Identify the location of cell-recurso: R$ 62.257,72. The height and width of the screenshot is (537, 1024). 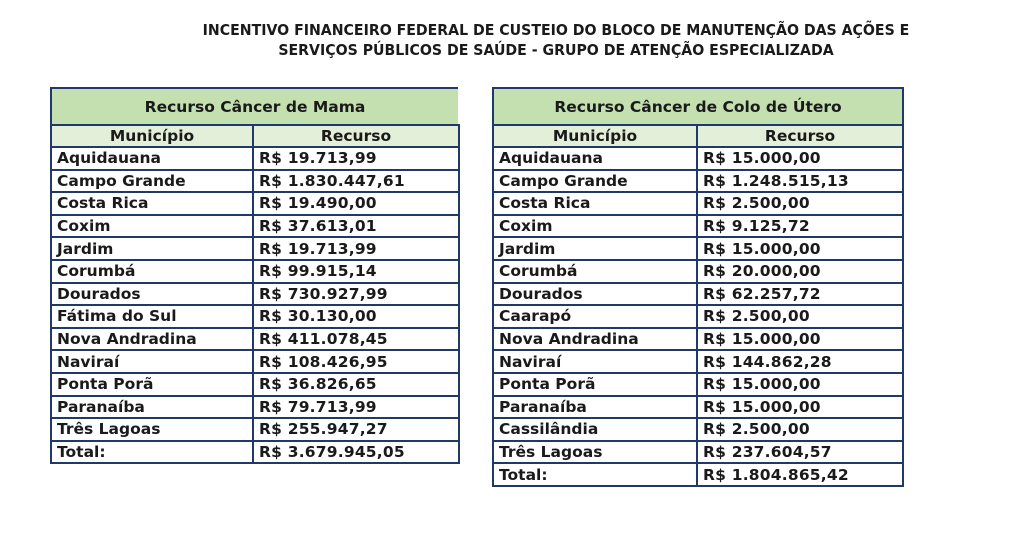
(800, 294).